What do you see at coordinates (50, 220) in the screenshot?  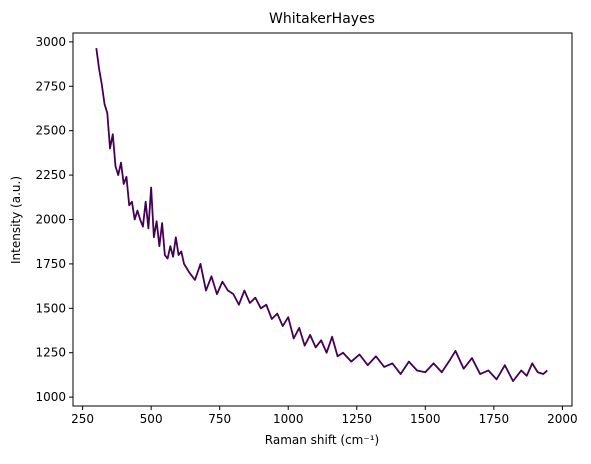 I see `y-tick-label: 2000` at bounding box center [50, 220].